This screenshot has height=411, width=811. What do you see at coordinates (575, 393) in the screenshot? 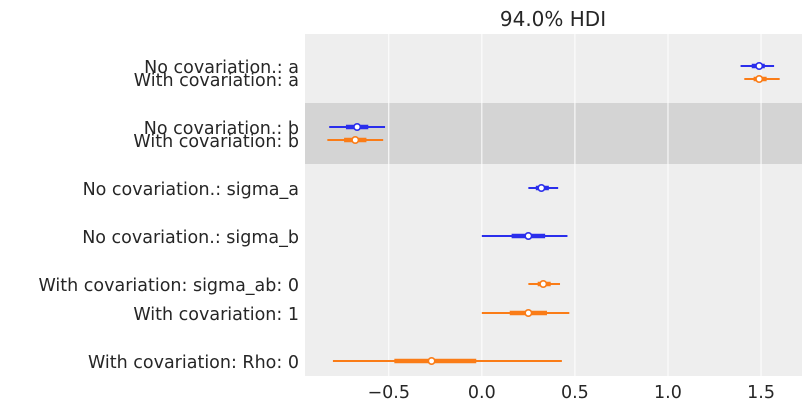
I see `x-tick-label: 0.5` at bounding box center [575, 393].